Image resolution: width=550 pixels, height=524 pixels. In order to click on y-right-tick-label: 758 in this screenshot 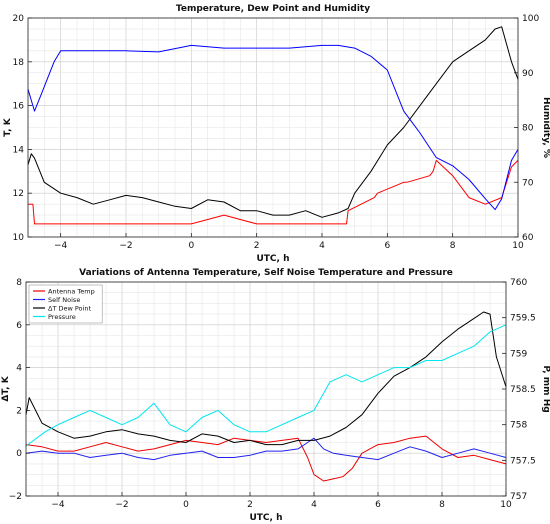, I will do `click(518, 426)`.